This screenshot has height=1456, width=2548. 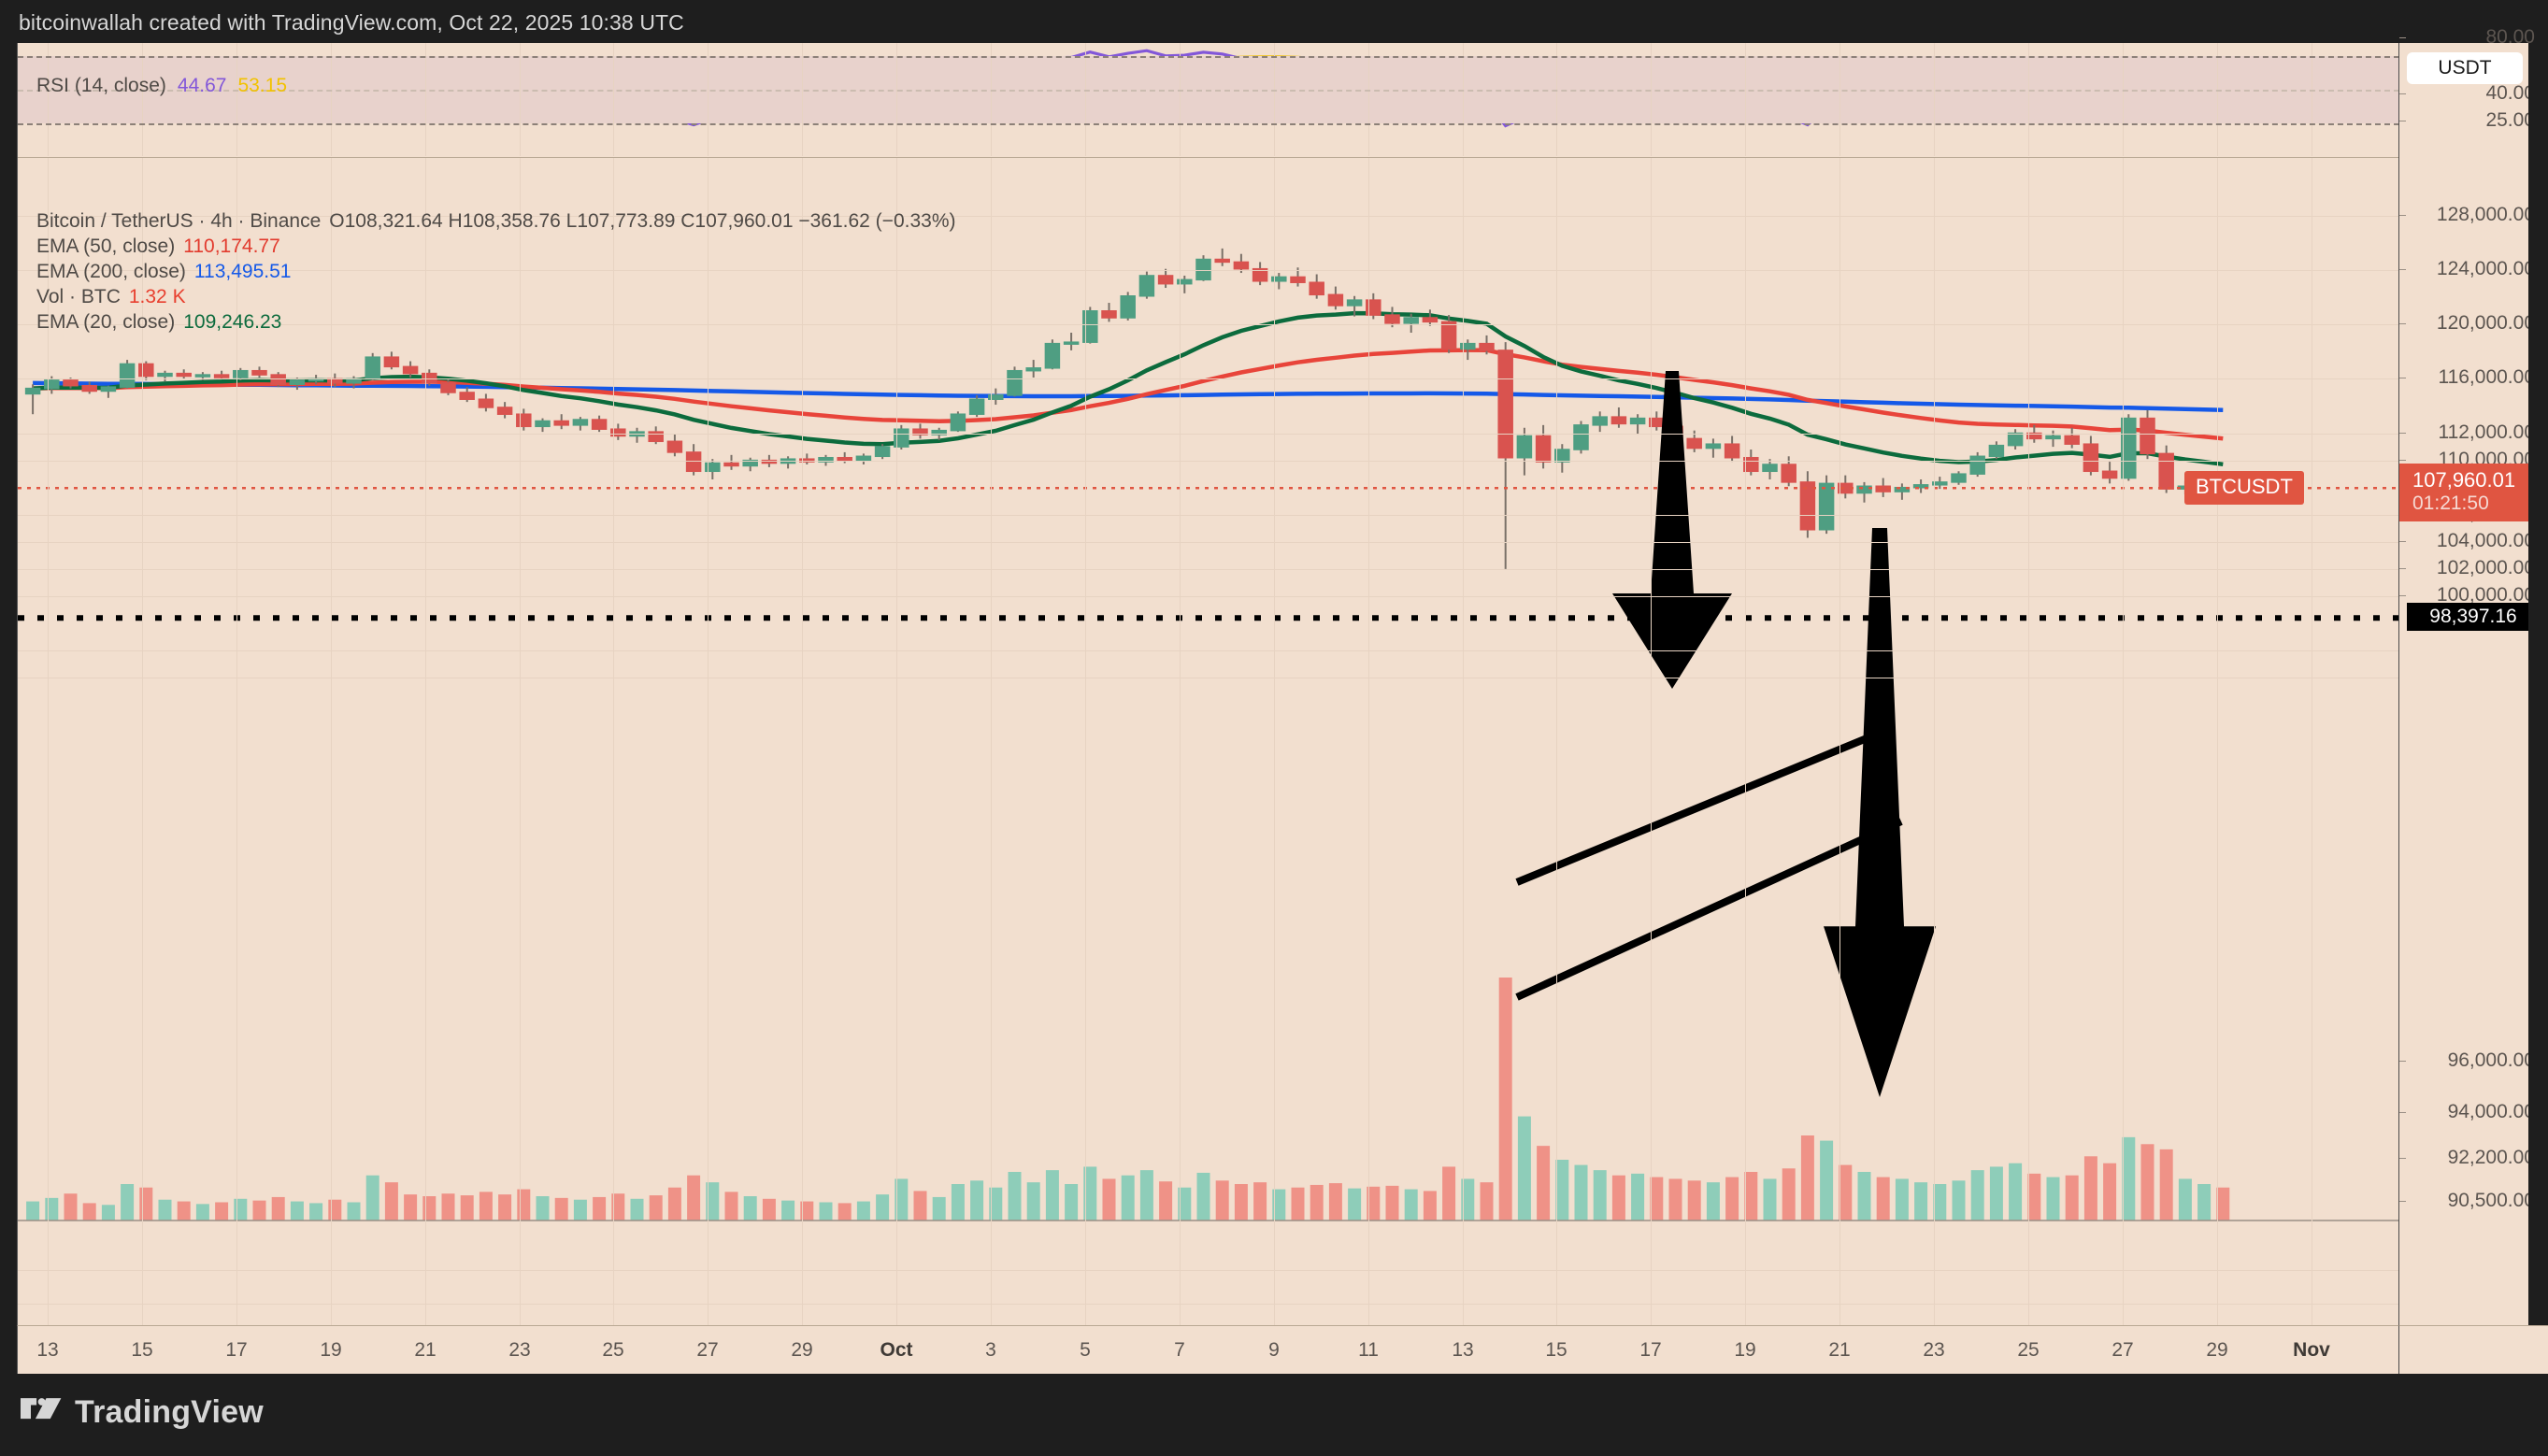 I want to click on rsi-lower-dash, so click(x=1208, y=124).